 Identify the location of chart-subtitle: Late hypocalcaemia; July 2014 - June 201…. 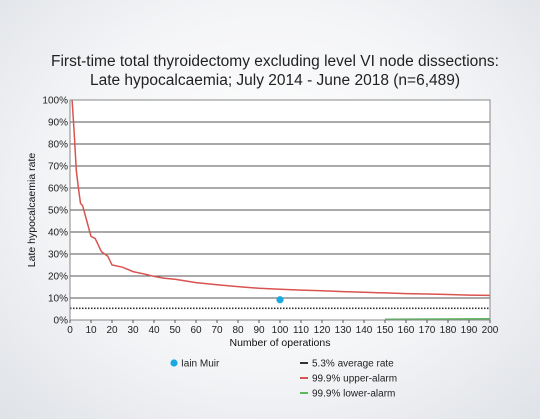
(275, 80).